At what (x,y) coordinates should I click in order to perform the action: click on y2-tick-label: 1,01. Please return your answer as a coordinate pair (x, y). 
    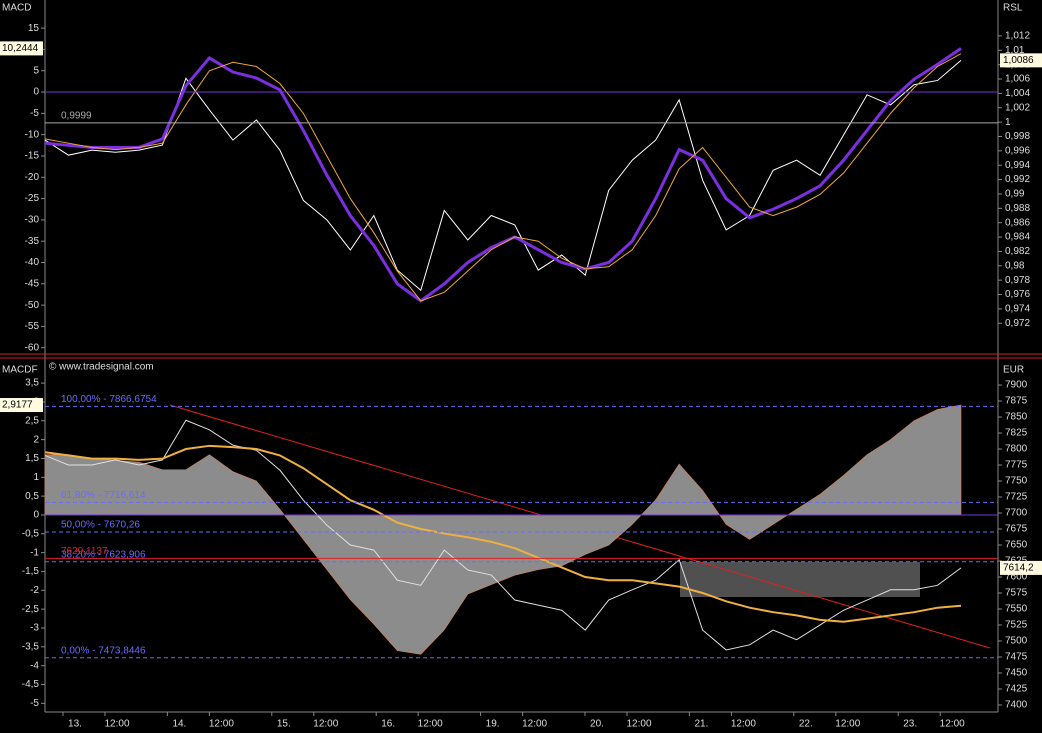
    Looking at the image, I should click on (1015, 50).